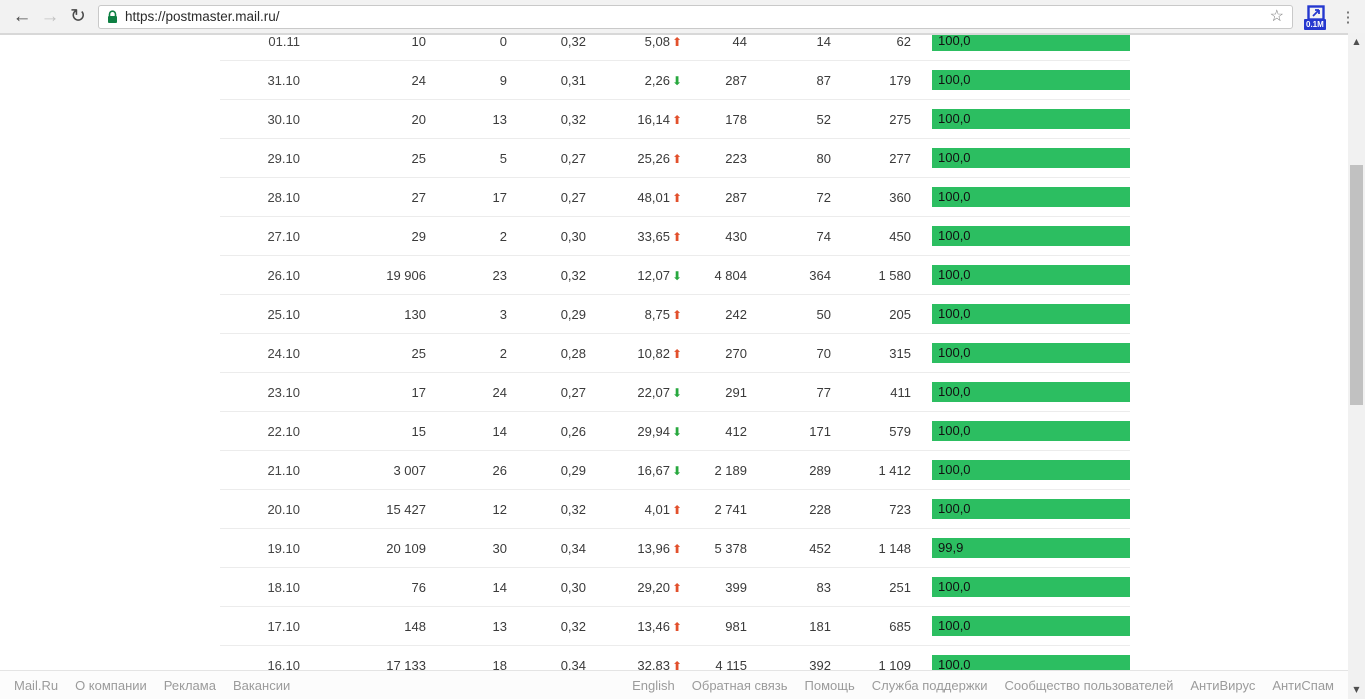  I want to click on table-row: 23.10 17 24 0,27 22,07 ⬇ 291 77 411 100,0, so click(675, 392).